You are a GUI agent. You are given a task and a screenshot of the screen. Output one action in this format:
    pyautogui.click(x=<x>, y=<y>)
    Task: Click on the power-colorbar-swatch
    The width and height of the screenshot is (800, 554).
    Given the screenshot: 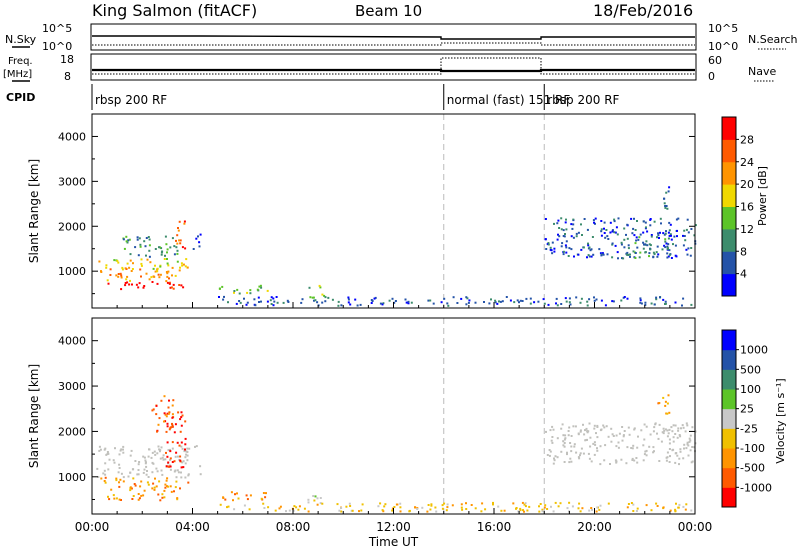 What is the action you would take?
    pyautogui.click(x=729, y=240)
    